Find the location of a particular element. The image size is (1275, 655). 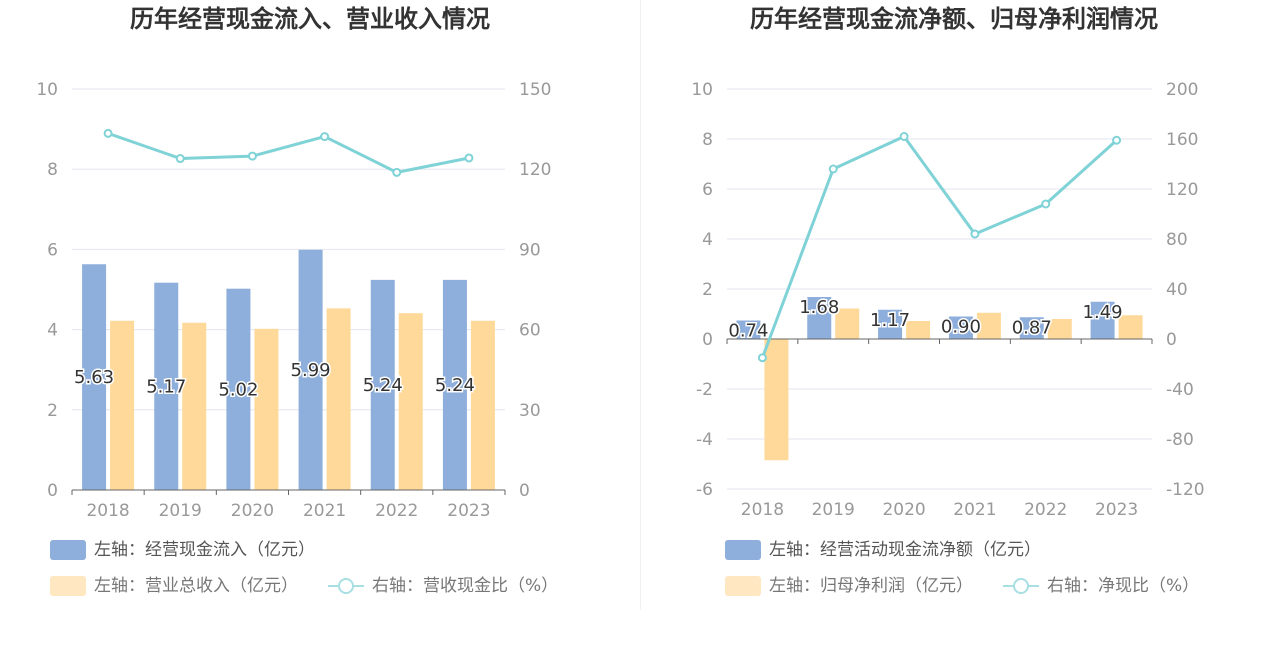

y-right-tick-label: 0 is located at coordinates (524, 491).